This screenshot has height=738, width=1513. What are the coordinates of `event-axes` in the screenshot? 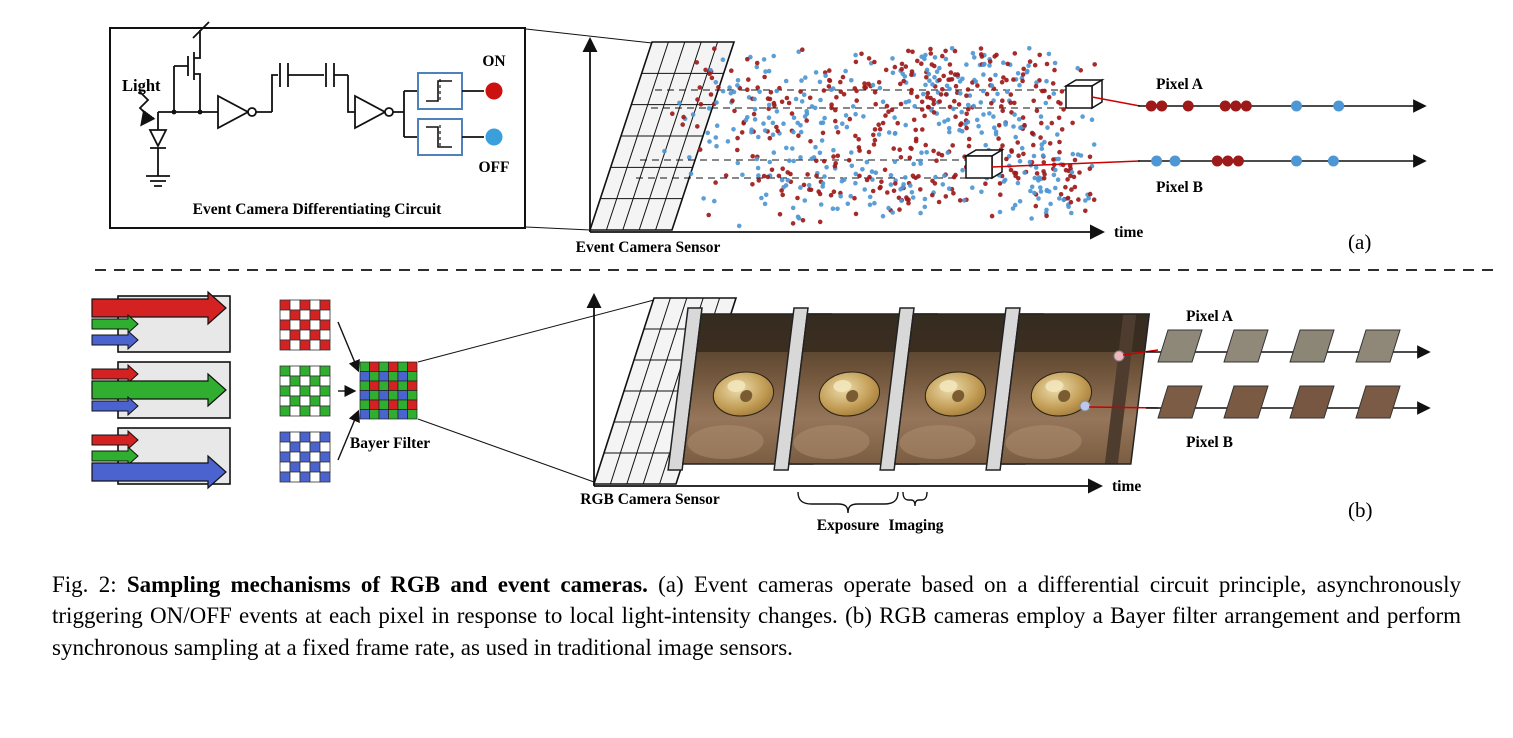 It's located at (844, 138).